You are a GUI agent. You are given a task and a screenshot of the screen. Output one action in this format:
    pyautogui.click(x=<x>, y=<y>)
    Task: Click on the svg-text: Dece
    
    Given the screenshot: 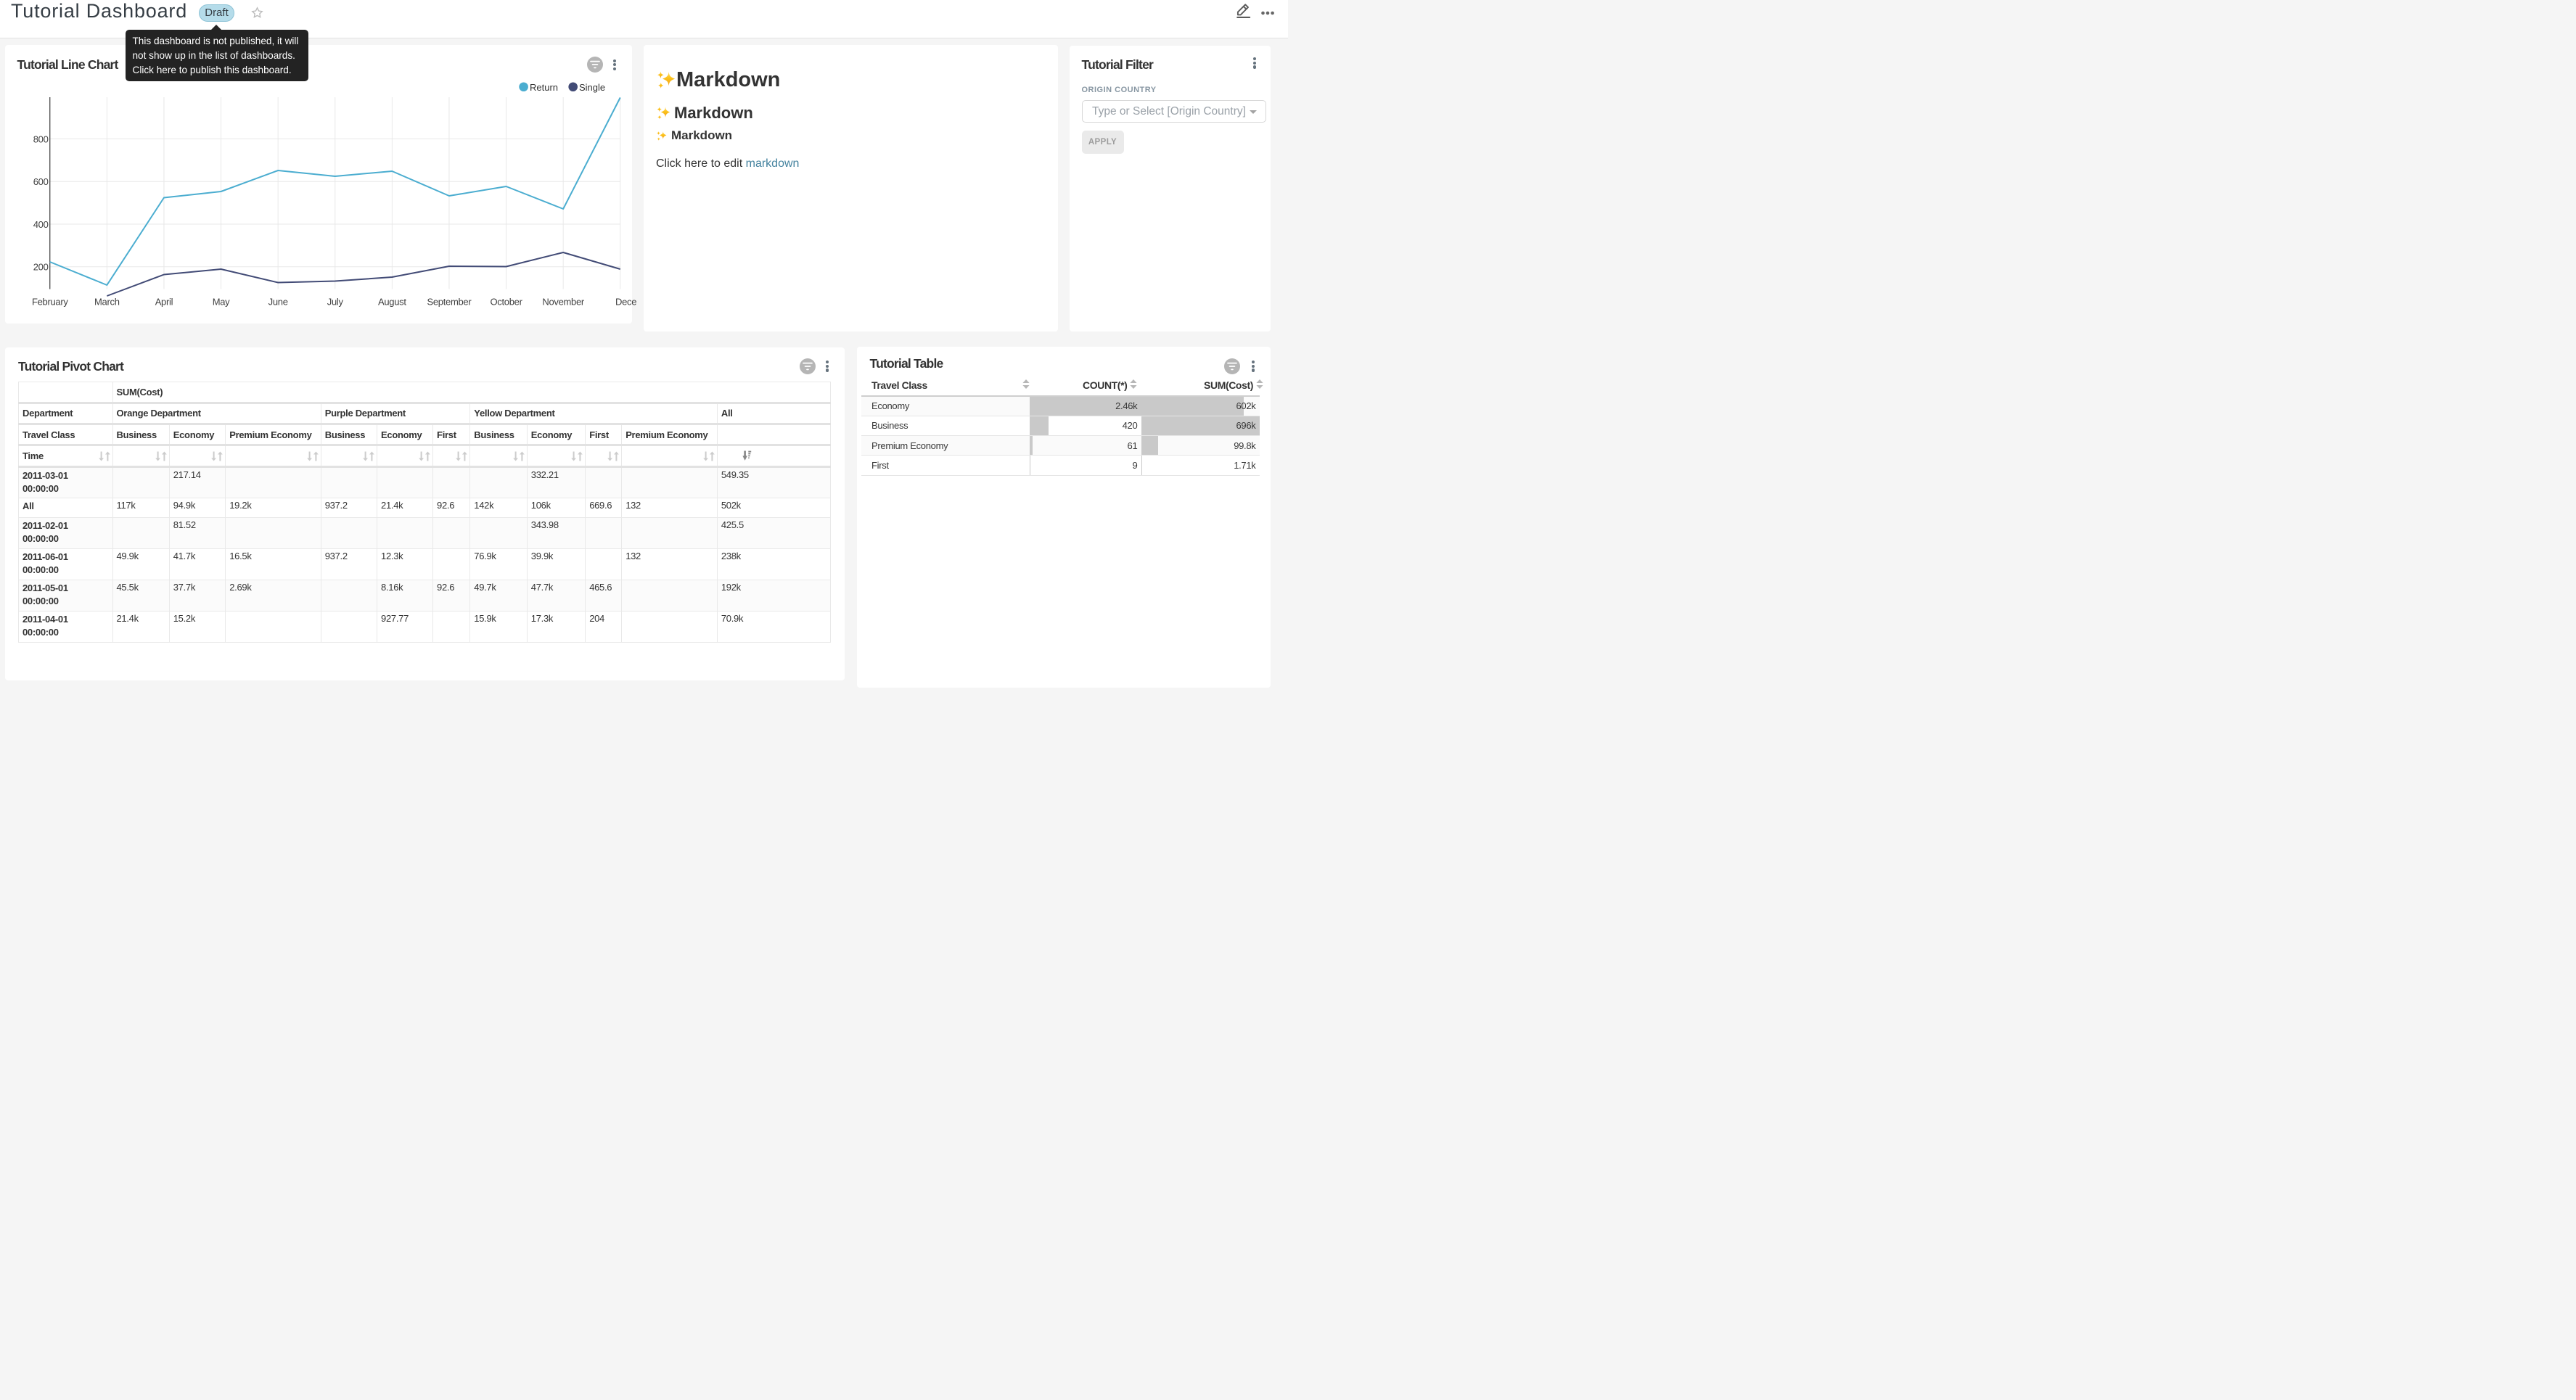 What is the action you would take?
    pyautogui.click(x=625, y=302)
    